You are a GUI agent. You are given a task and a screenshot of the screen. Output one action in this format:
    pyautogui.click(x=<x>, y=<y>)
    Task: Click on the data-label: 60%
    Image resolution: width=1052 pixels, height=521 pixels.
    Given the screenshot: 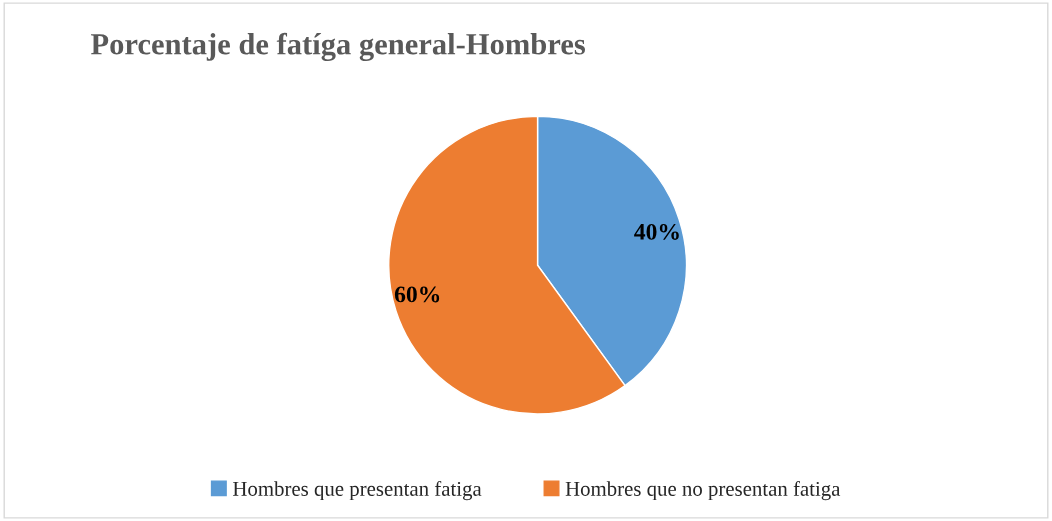 What is the action you would take?
    pyautogui.click(x=417, y=294)
    